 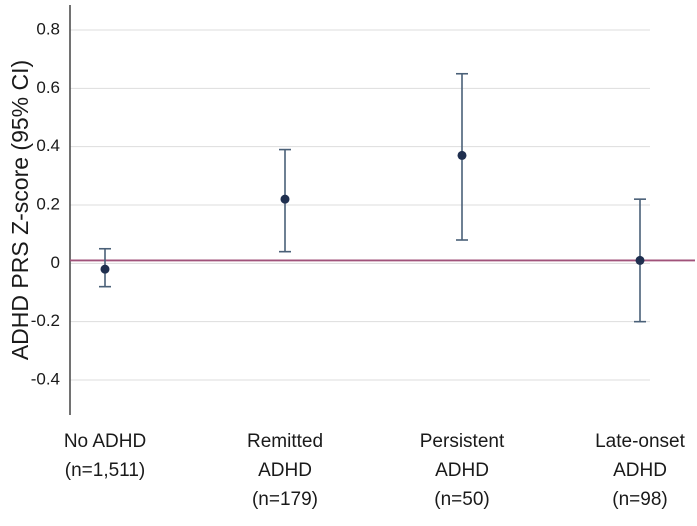 What do you see at coordinates (639, 499) in the screenshot?
I see `x-category-label-line: (n=98)` at bounding box center [639, 499].